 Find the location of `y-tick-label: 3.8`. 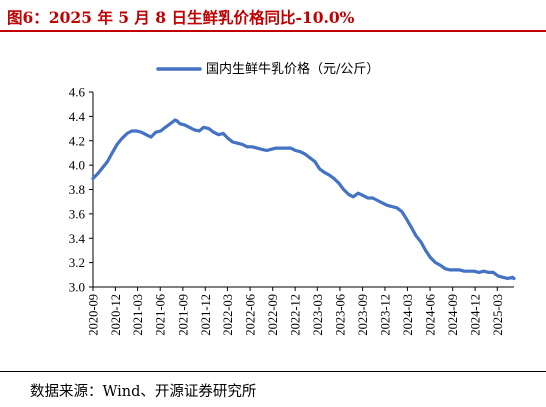

y-tick-label: 3.8 is located at coordinates (77, 189).